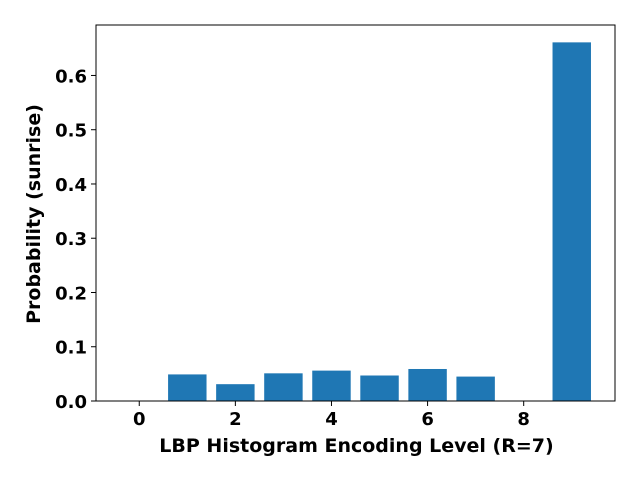 Image resolution: width=640 pixels, height=480 pixels. What do you see at coordinates (71, 293) in the screenshot?
I see `y-tick-label: 0.2` at bounding box center [71, 293].